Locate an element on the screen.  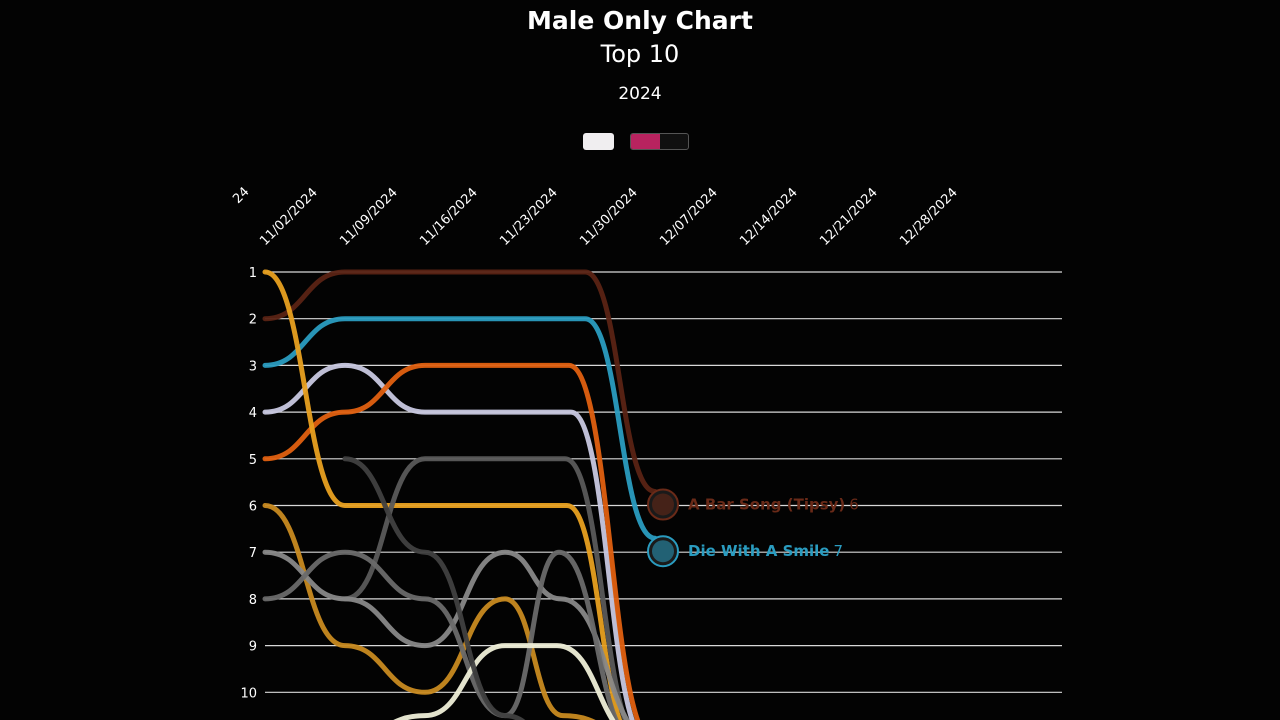
x-tick-label: 11/16/2024 is located at coordinates (449, 217).